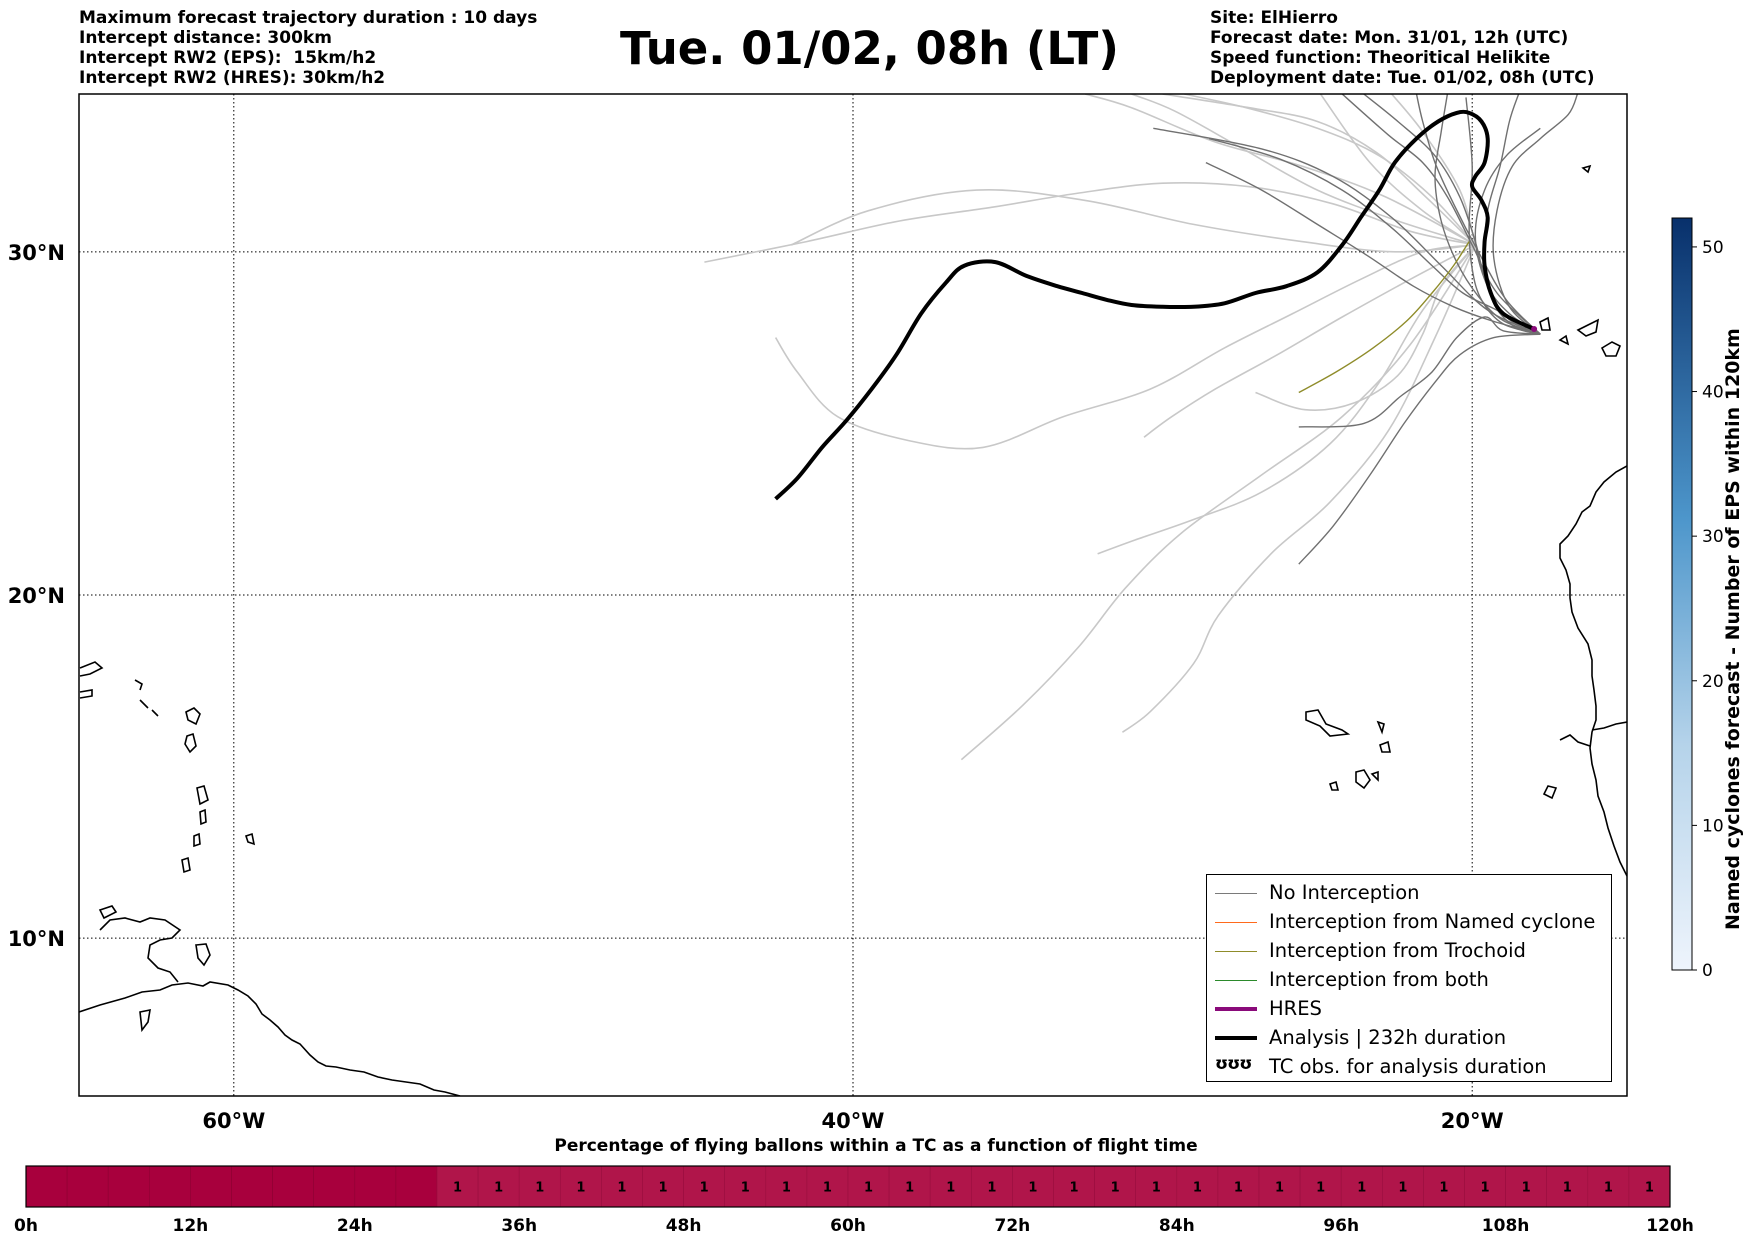 Image resolution: width=1752 pixels, height=1241 pixels. I want to click on timeline-tick-label: 72h, so click(1013, 1226).